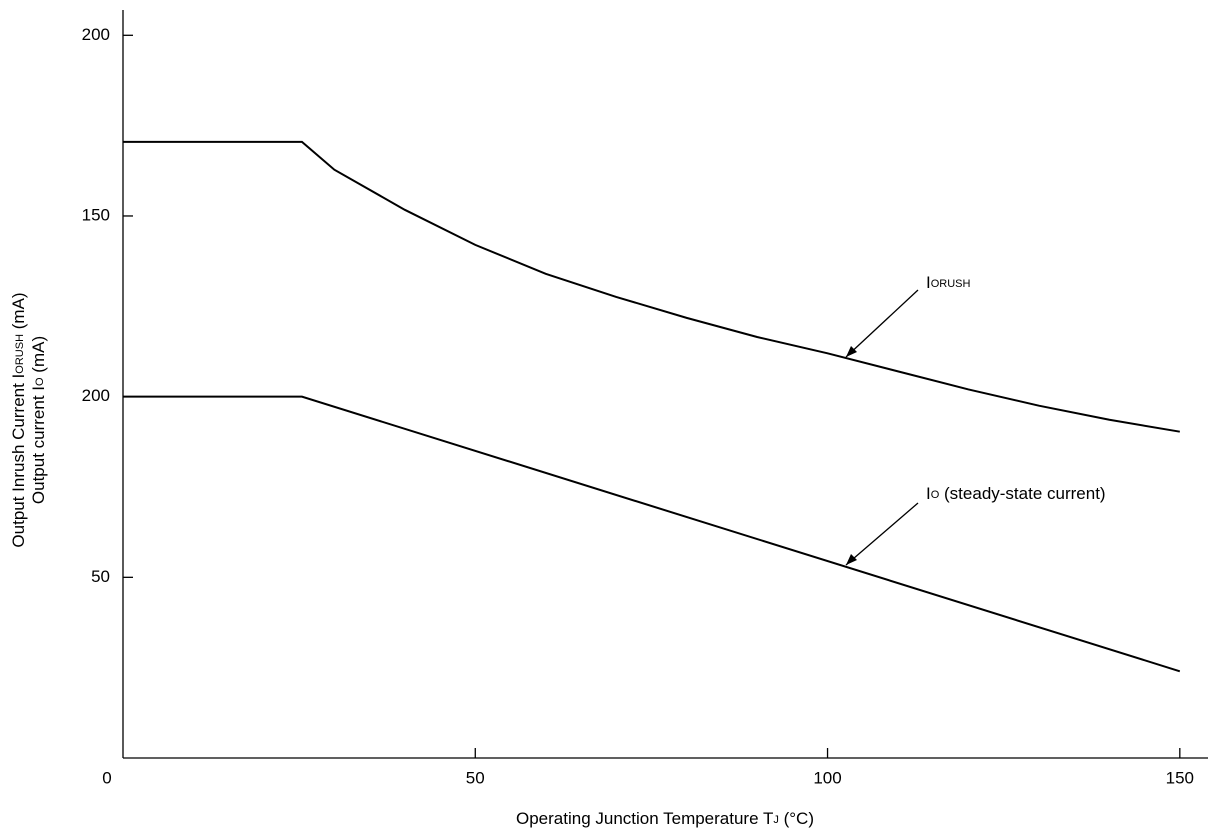  I want to click on y-axis-label: Output Inrush Current IORUSH (mA), so click(18, 419).